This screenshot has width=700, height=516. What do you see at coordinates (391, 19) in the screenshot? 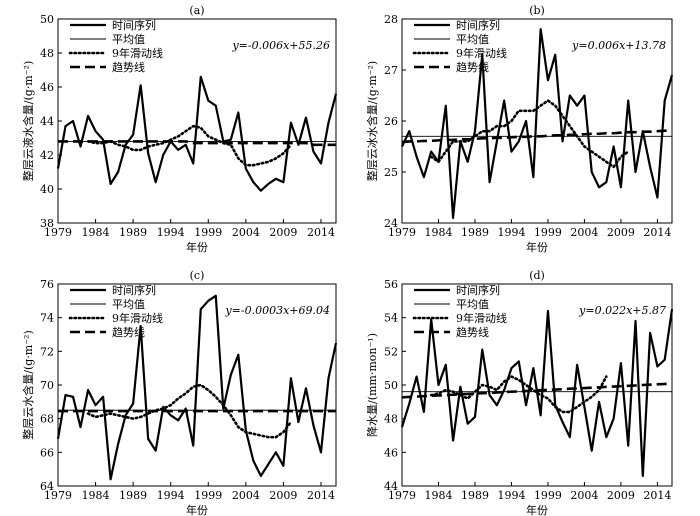
I see `y-tick-label: 28` at bounding box center [391, 19].